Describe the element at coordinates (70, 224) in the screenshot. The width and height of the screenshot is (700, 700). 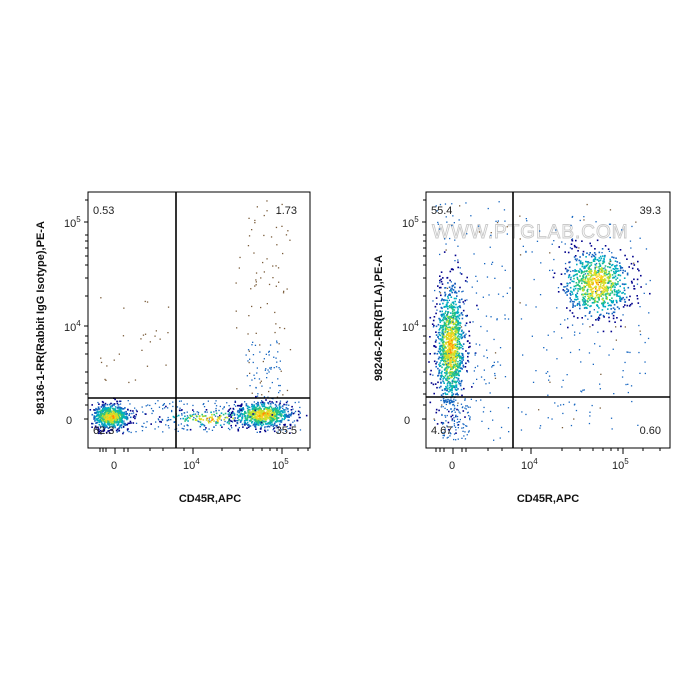
I see `y-tick-2-base-isotype: 10` at that location.